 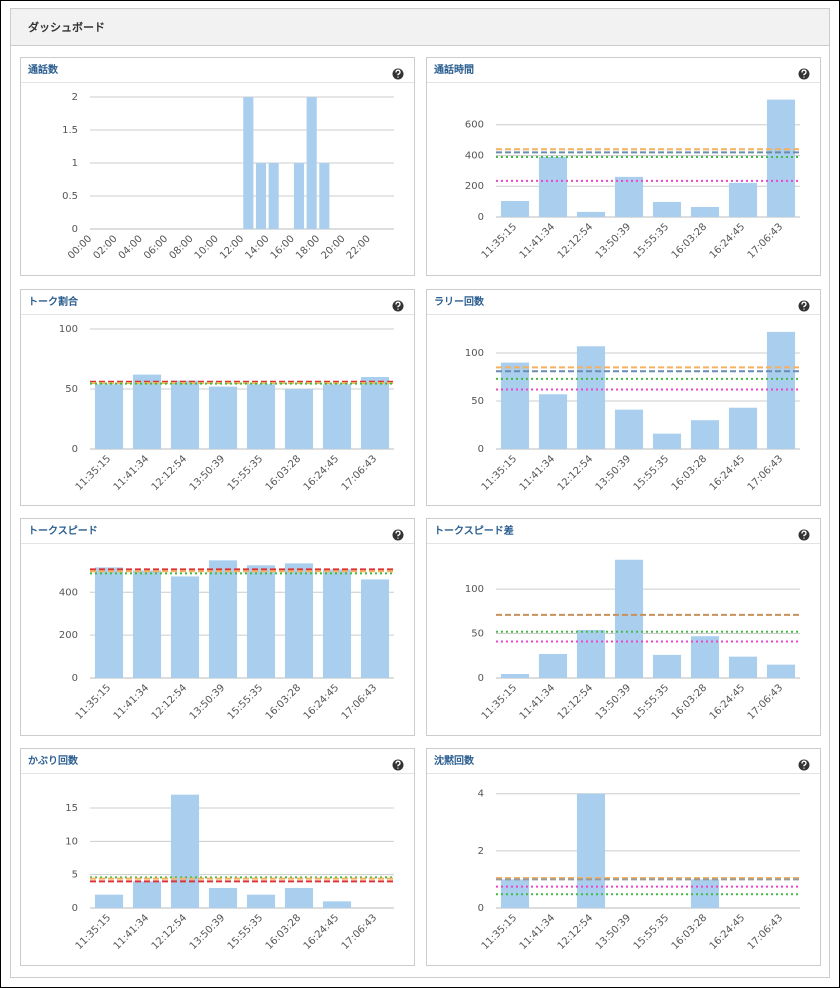 I want to click on y-tick-label: 600, so click(x=474, y=125).